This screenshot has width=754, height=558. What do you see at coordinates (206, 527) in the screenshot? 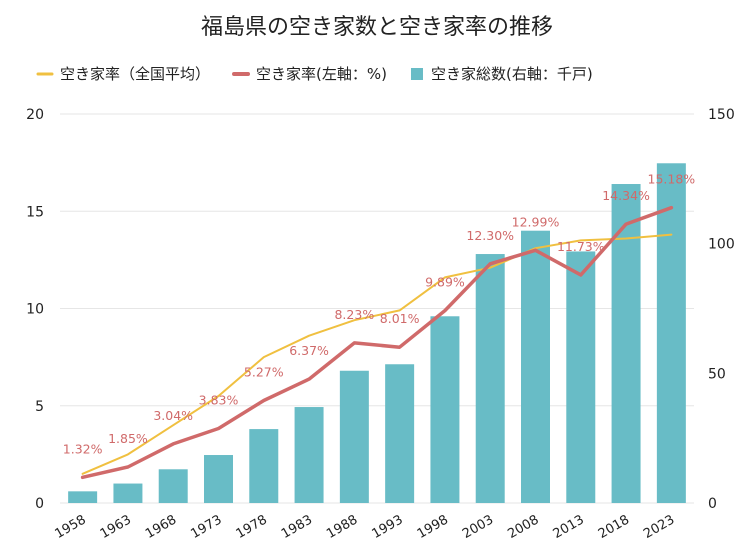
I see `x-tick-label: 1973` at bounding box center [206, 527].